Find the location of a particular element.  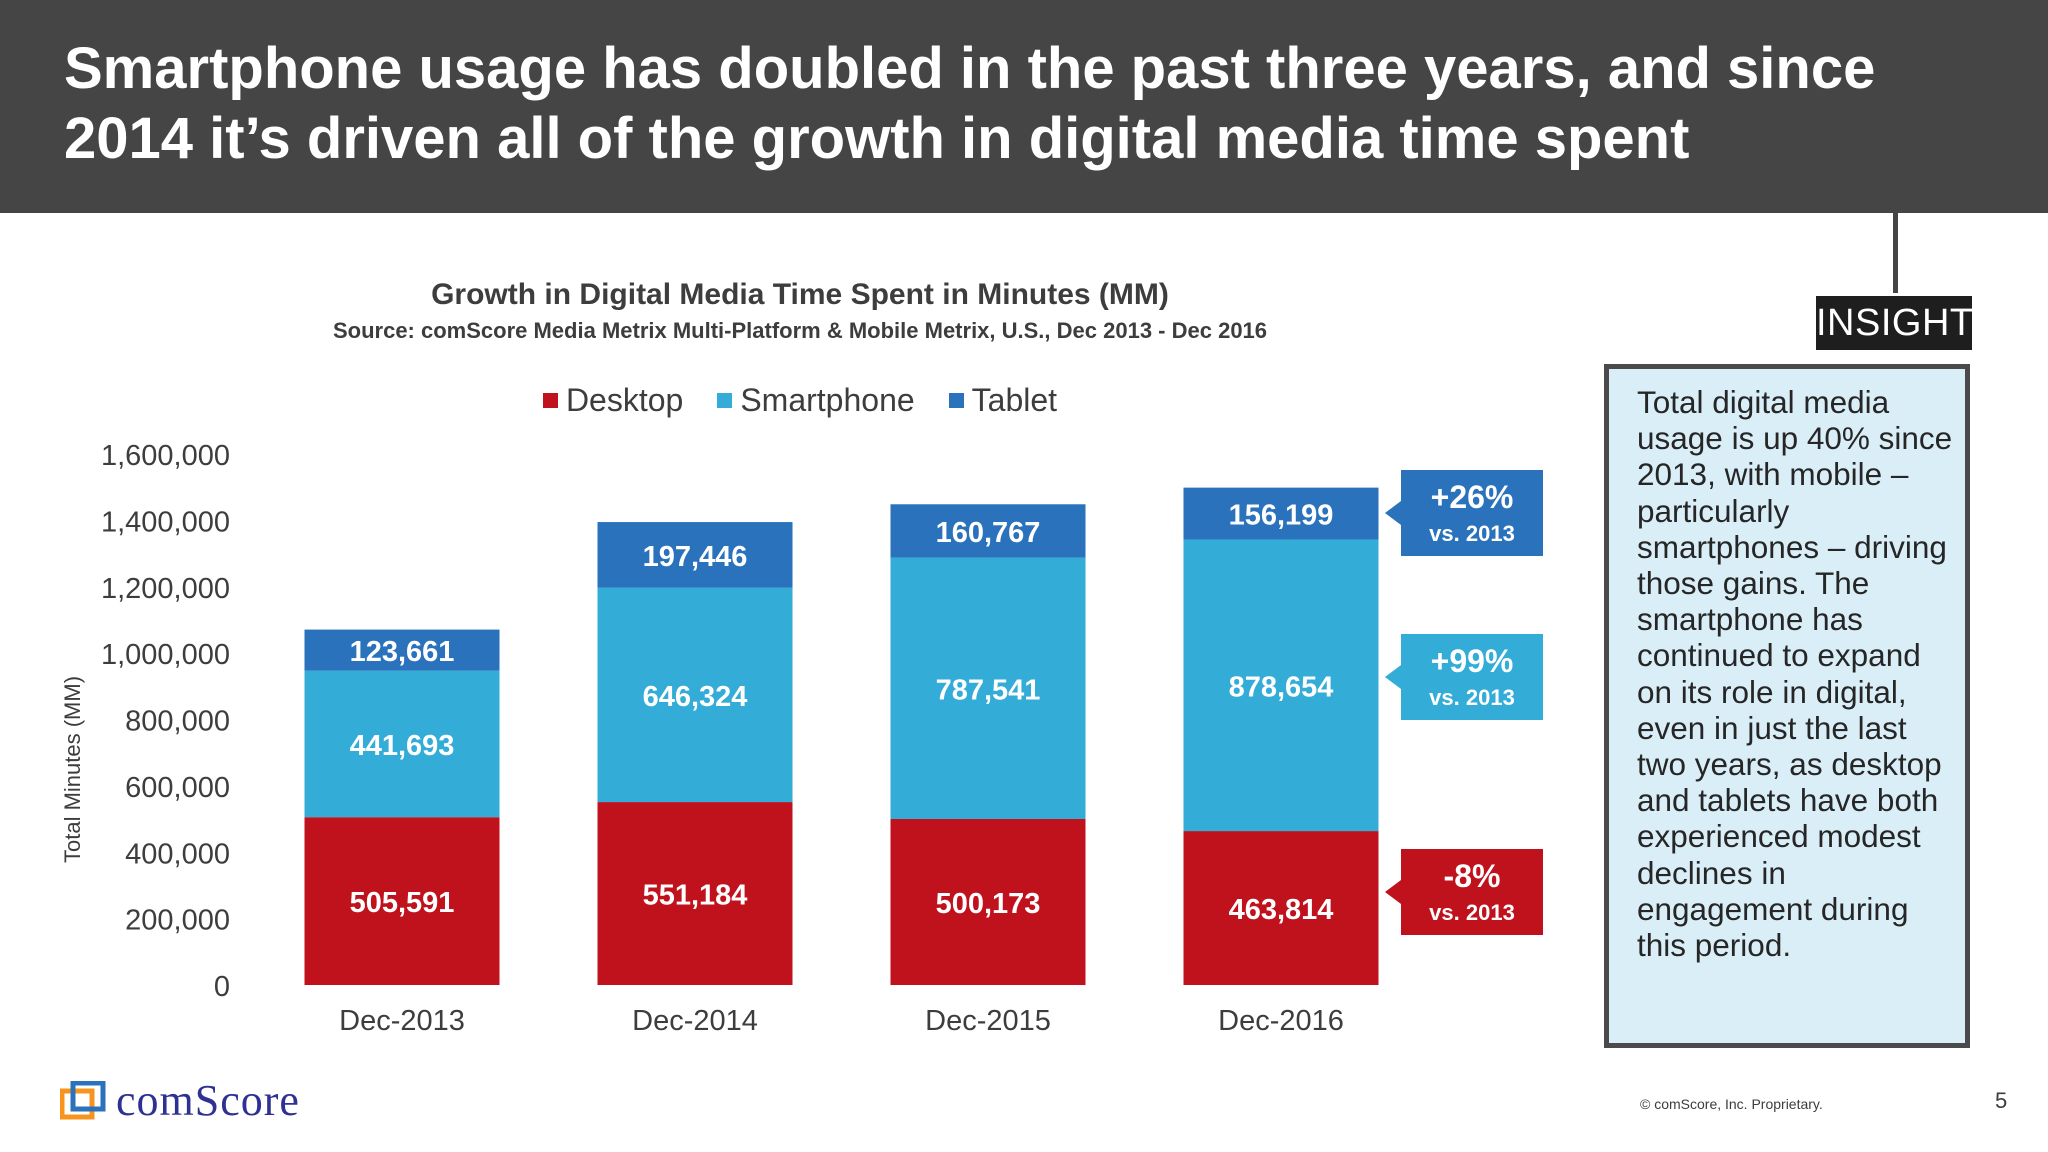

bar-smartphone-dec-2014 is located at coordinates (695, 695).